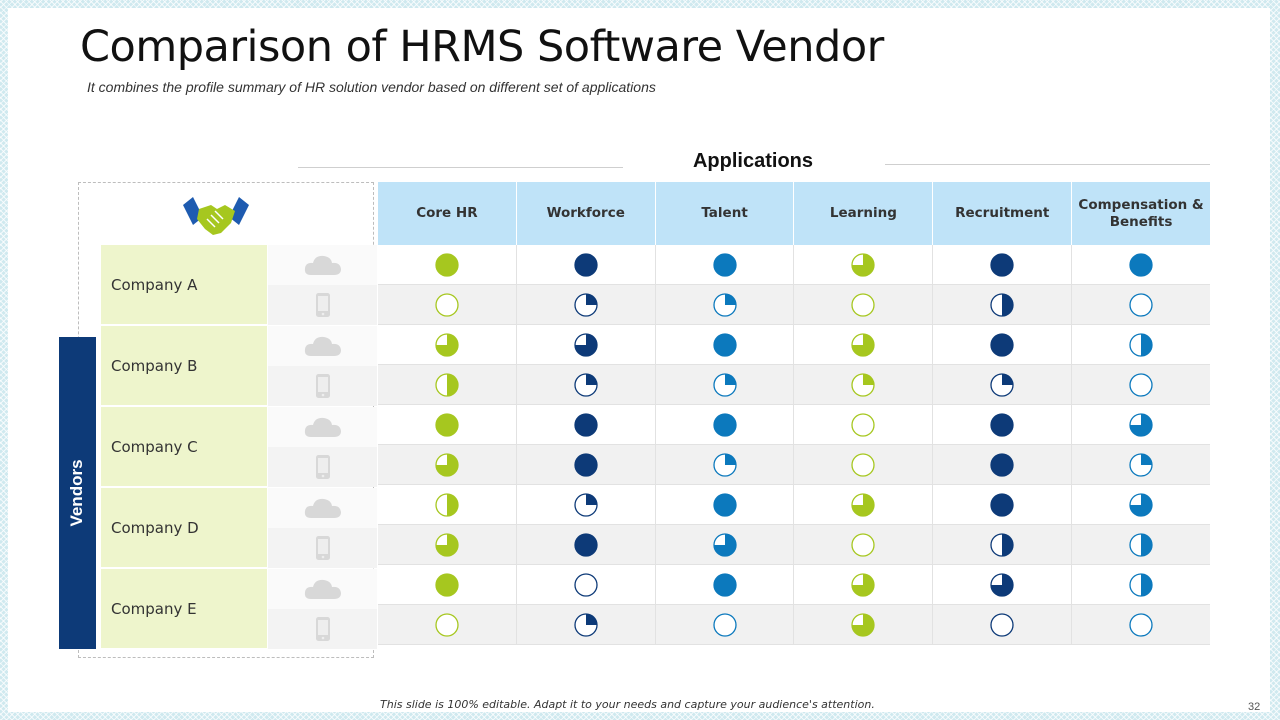 Image resolution: width=1280 pixels, height=720 pixels. What do you see at coordinates (184, 447) in the screenshot?
I see `company-label: Company C` at bounding box center [184, 447].